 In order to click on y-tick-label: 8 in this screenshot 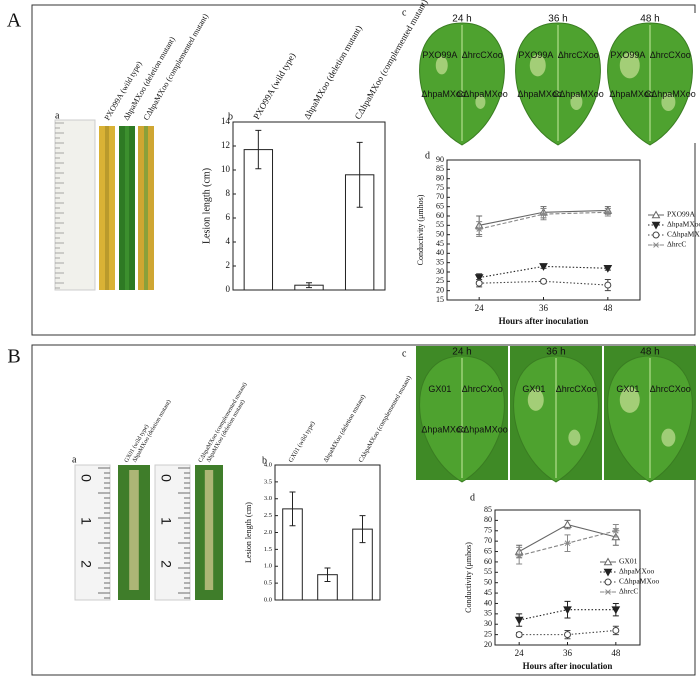, I will do `click(228, 193)`.